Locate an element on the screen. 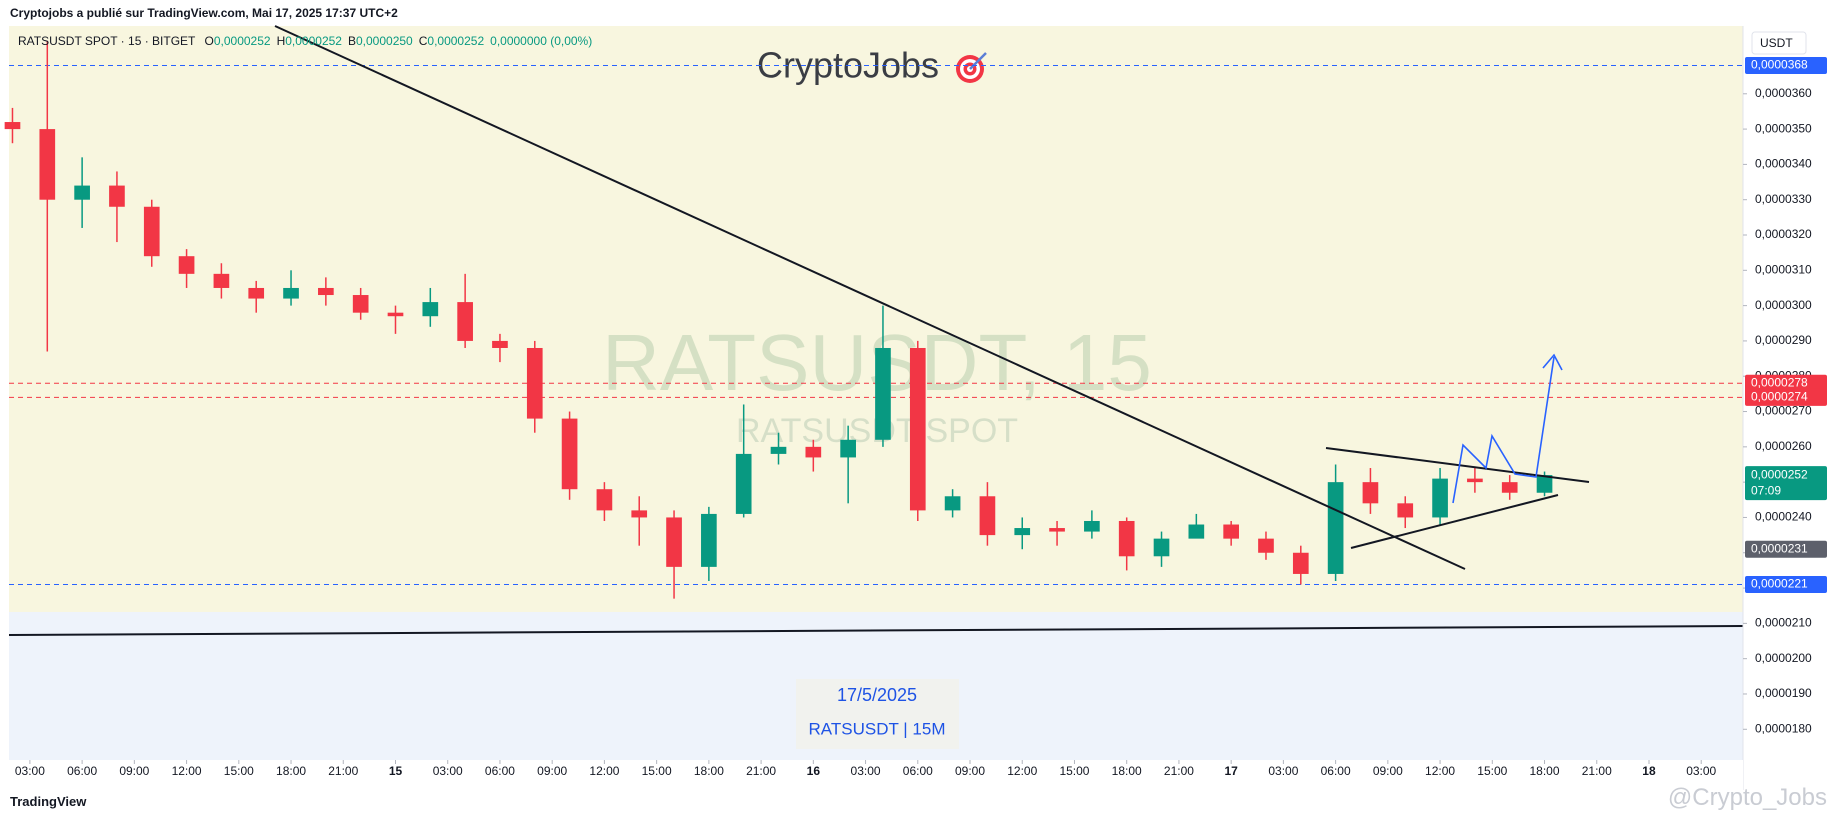 This screenshot has width=1835, height=820. author-handle: @Crypto_Jobs is located at coordinates (1747, 797).